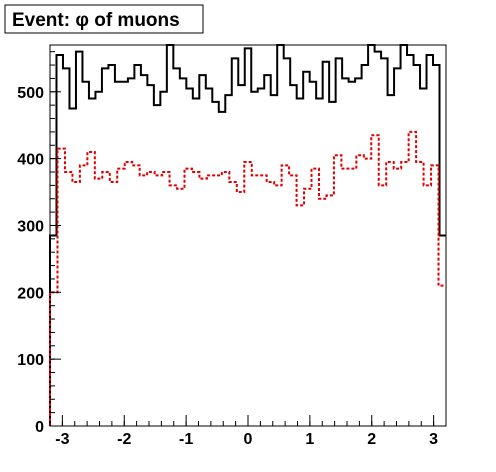 The image size is (496, 472). What do you see at coordinates (433, 439) in the screenshot?
I see `x-tick-label: 3` at bounding box center [433, 439].